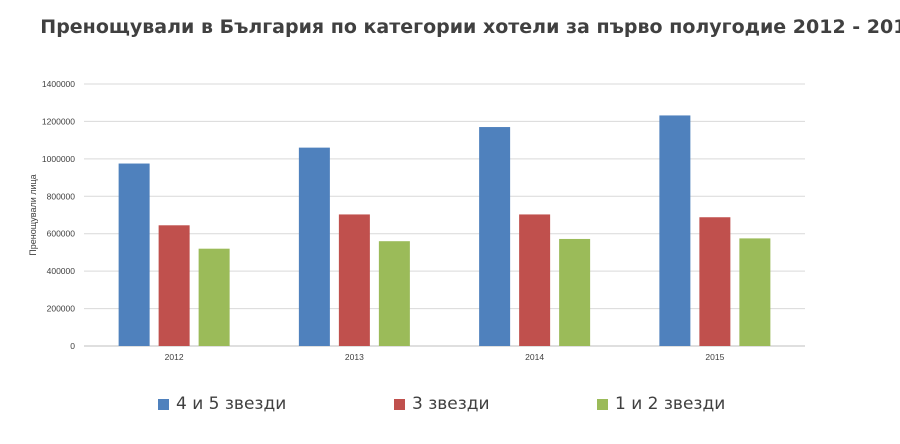 The width and height of the screenshot is (900, 444). Describe the element at coordinates (445, 357) in the screenshot. I see `x-axis-ticks: 2012 2013 2014 2015` at that location.